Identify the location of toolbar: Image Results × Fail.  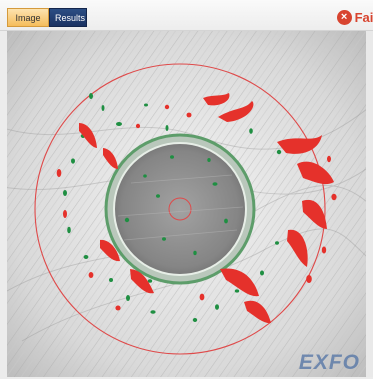
(186, 15).